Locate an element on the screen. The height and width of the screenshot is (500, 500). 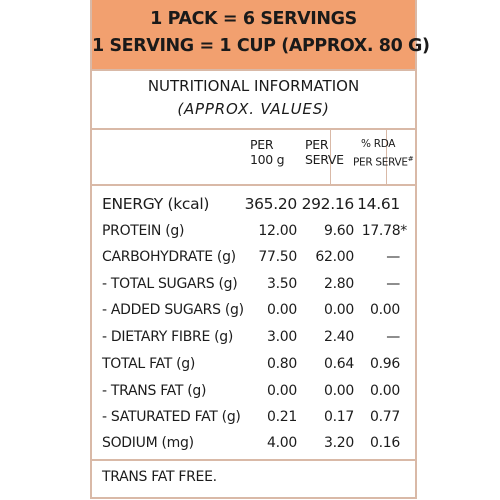
perserve-value: 2.40 is located at coordinates (339, 337).